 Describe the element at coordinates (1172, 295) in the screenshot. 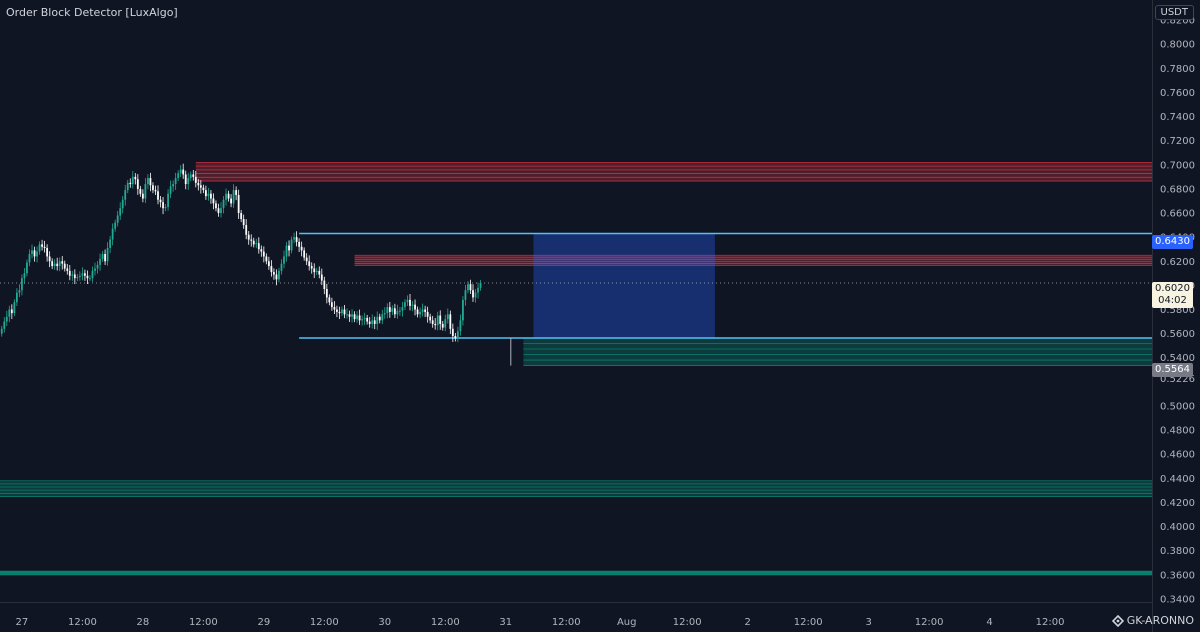

I see `current-price-tag: 0.6020 04:02` at that location.